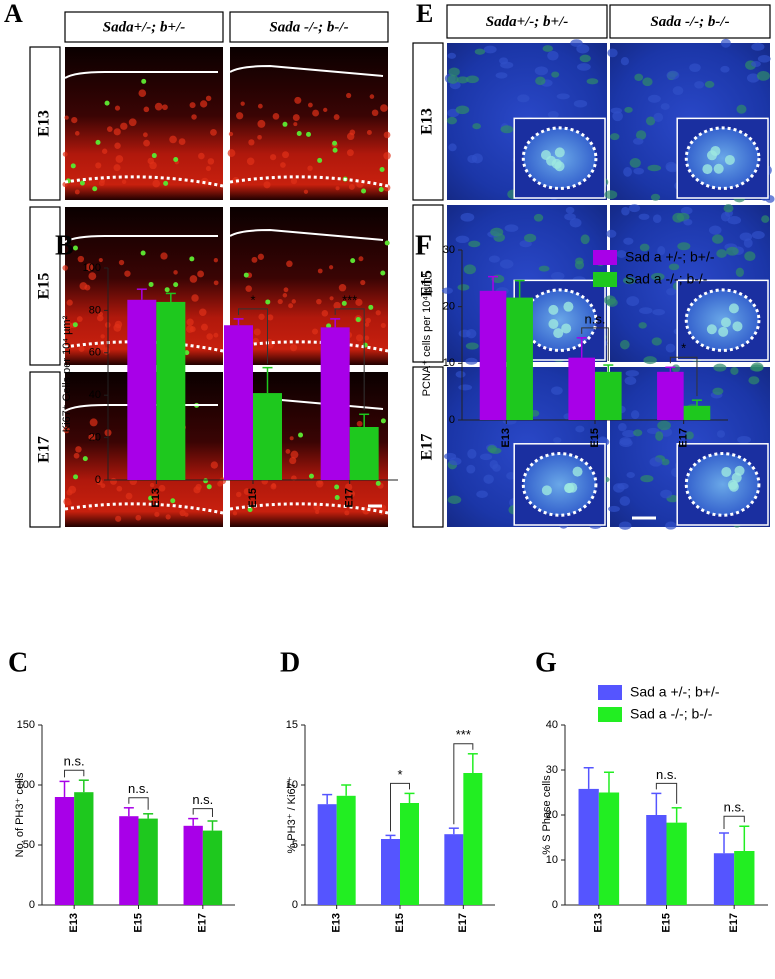 Image resolution: width=775 pixels, height=979 pixels. What do you see at coordinates (400, 923) in the screenshot?
I see `x-tick-label: E15` at bounding box center [400, 923].